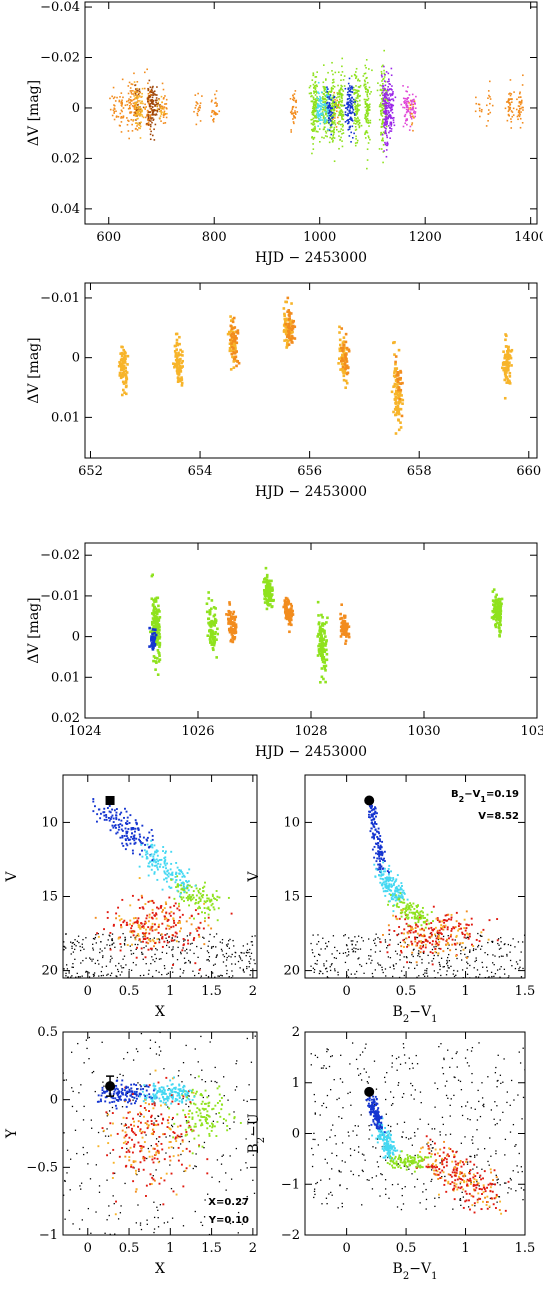 Image resolution: width=543 pixels, height=1294 pixels. I want to click on x-tick-label: 652, so click(90, 471).